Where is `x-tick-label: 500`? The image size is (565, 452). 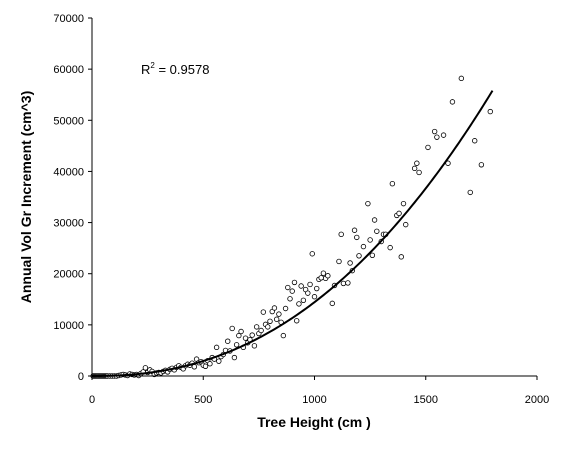
x-tick-label: 500 is located at coordinates (203, 400).